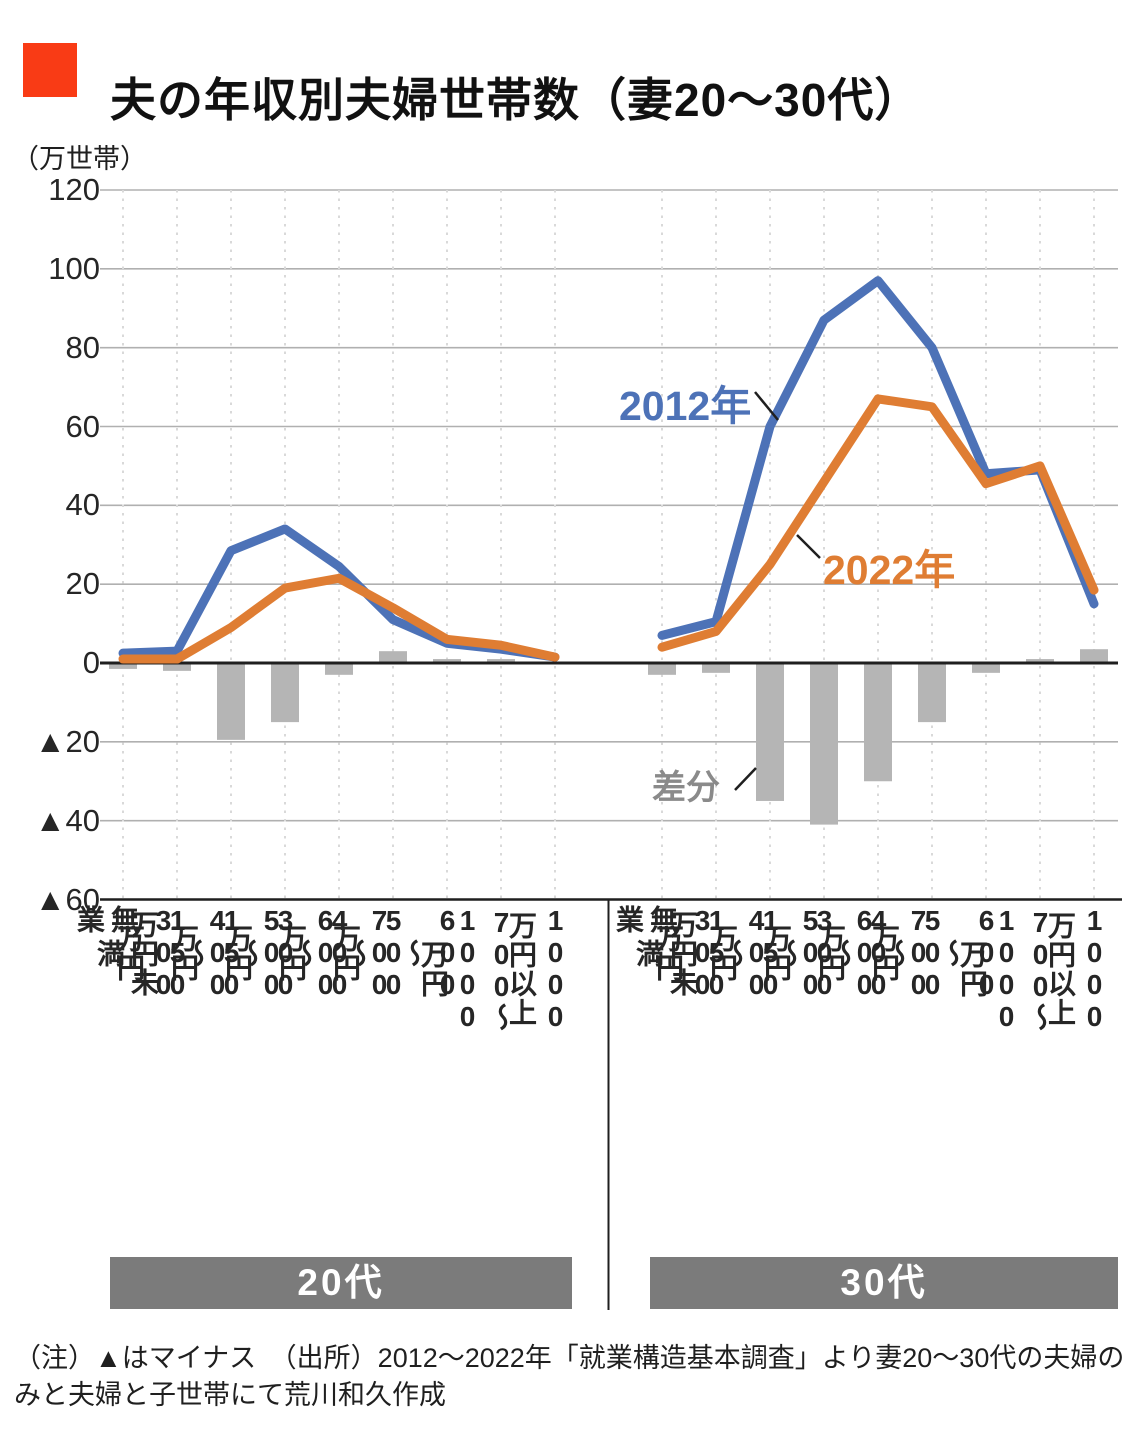 The image size is (1140, 1434). I want to click on pointer-line-2022, so click(808, 546).